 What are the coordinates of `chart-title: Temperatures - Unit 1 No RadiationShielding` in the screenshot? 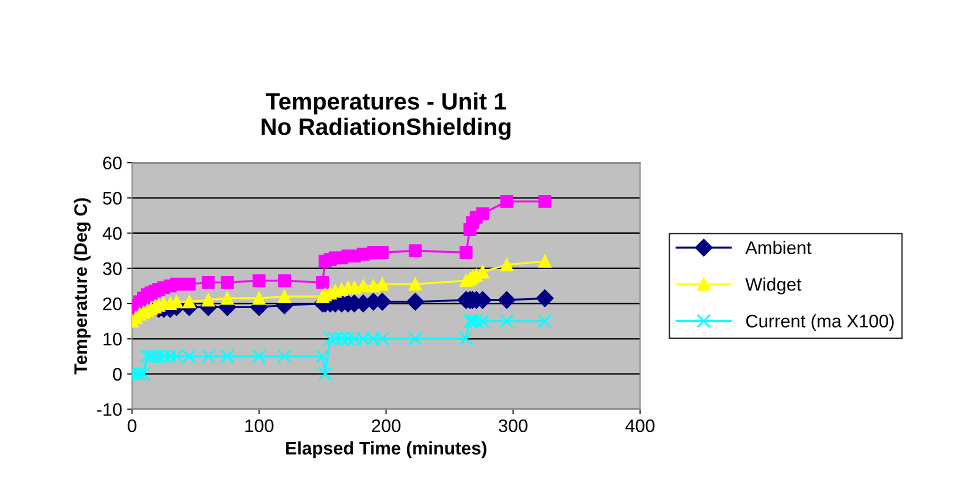 It's located at (386, 116).